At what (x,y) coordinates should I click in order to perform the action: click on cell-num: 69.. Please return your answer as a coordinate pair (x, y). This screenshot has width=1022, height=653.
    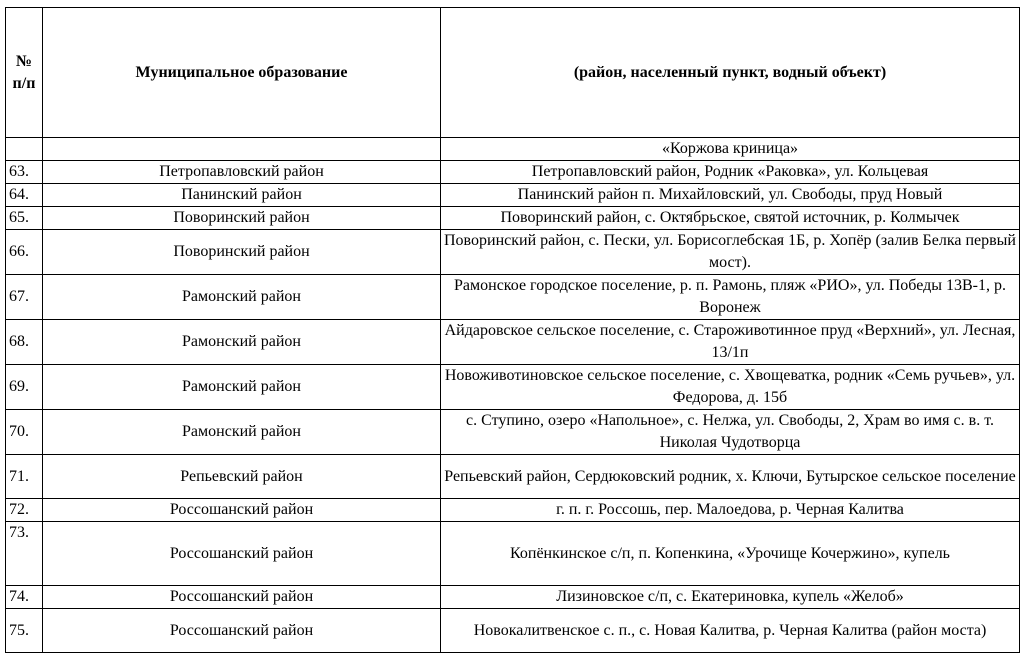
    Looking at the image, I should click on (24, 387).